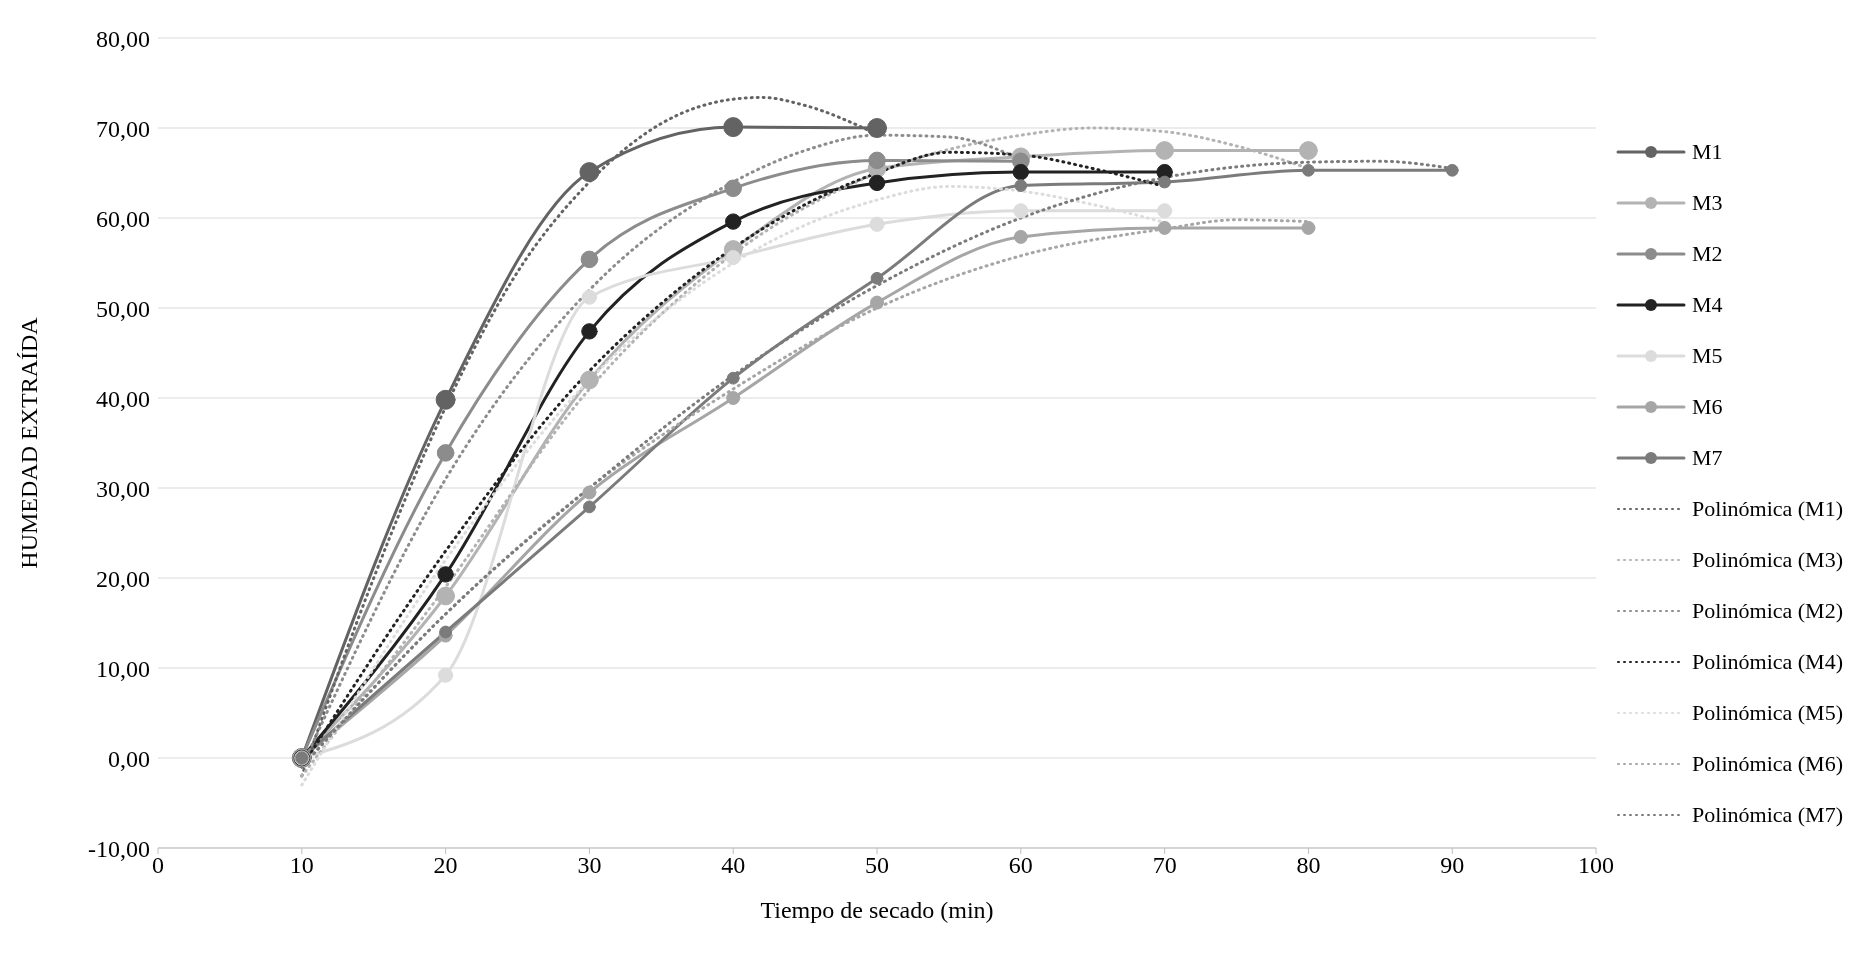 Image resolution: width=1876 pixels, height=974 pixels. What do you see at coordinates (1767, 763) in the screenshot?
I see `legend-label: Polinómica (M6)` at bounding box center [1767, 763].